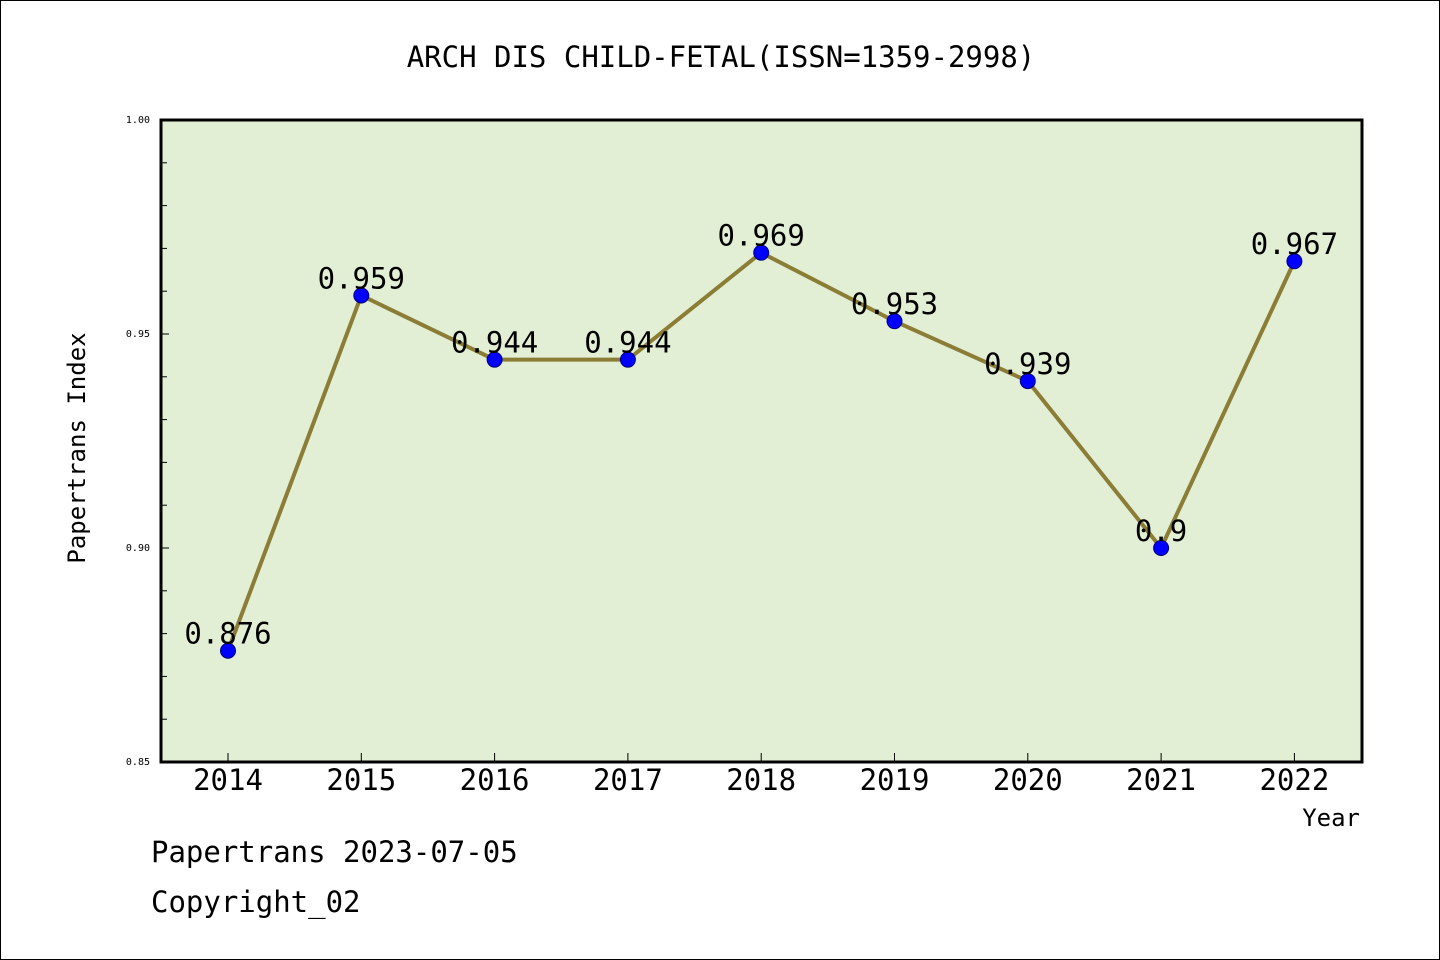 Image resolution: width=1440 pixels, height=960 pixels. Describe the element at coordinates (494, 343) in the screenshot. I see `data-label-2016: 0.944` at that location.